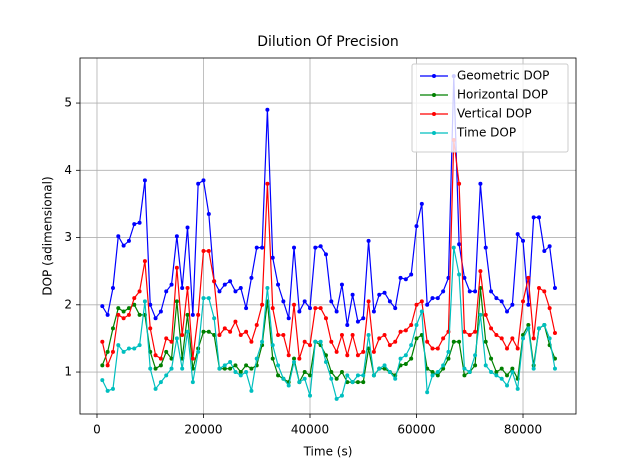 The width and height of the screenshot is (640, 468). What do you see at coordinates (68, 103) in the screenshot?
I see `y-tick-label: 5` at bounding box center [68, 103].